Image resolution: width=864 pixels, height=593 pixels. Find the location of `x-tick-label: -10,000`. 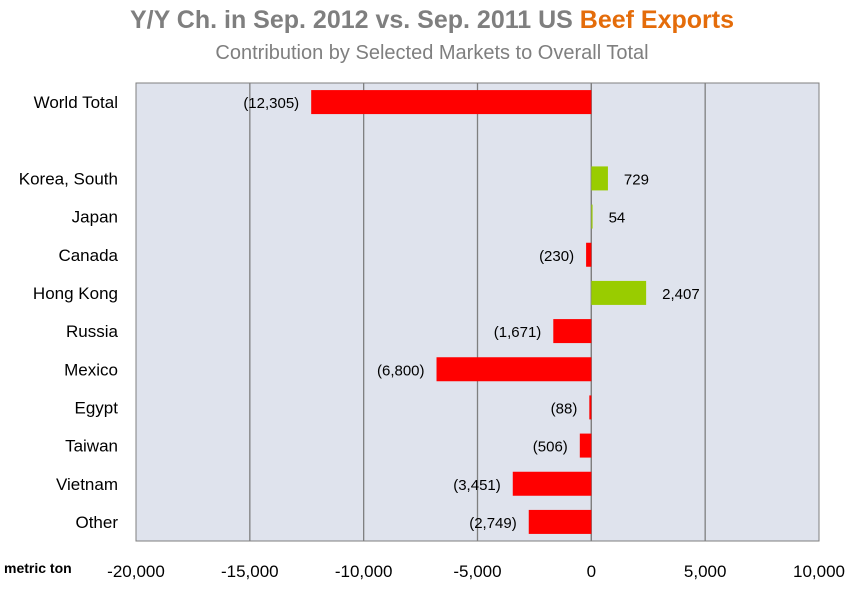

x-tick-label: -10,000 is located at coordinates (364, 571).